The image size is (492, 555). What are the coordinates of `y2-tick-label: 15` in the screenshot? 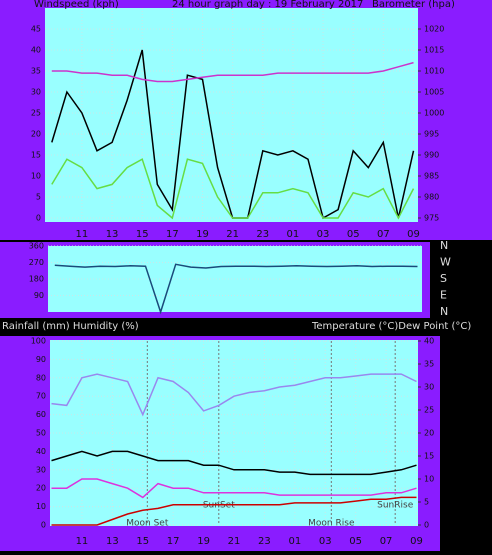 It's located at (429, 456).